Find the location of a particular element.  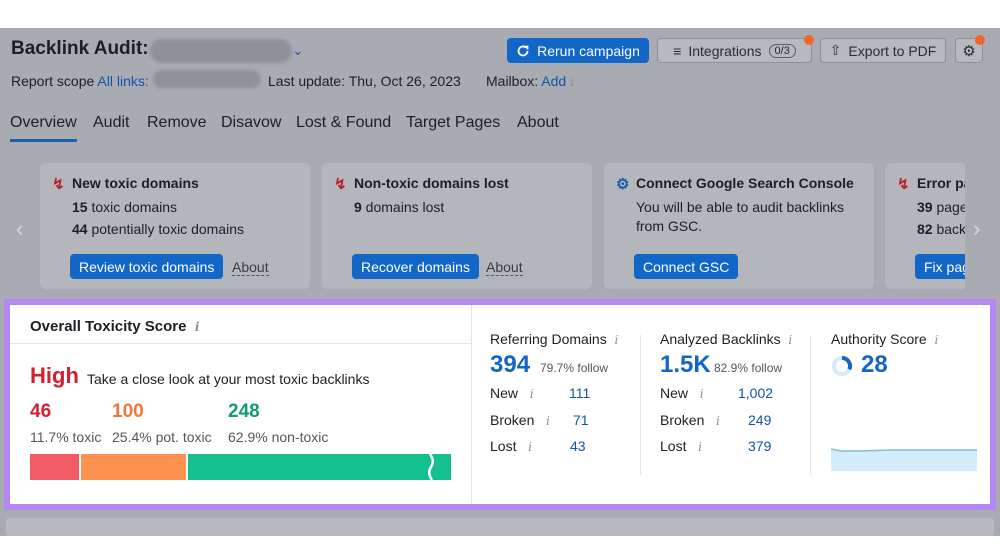

toxicity-title: Overall Toxicity Score i is located at coordinates (115, 326).